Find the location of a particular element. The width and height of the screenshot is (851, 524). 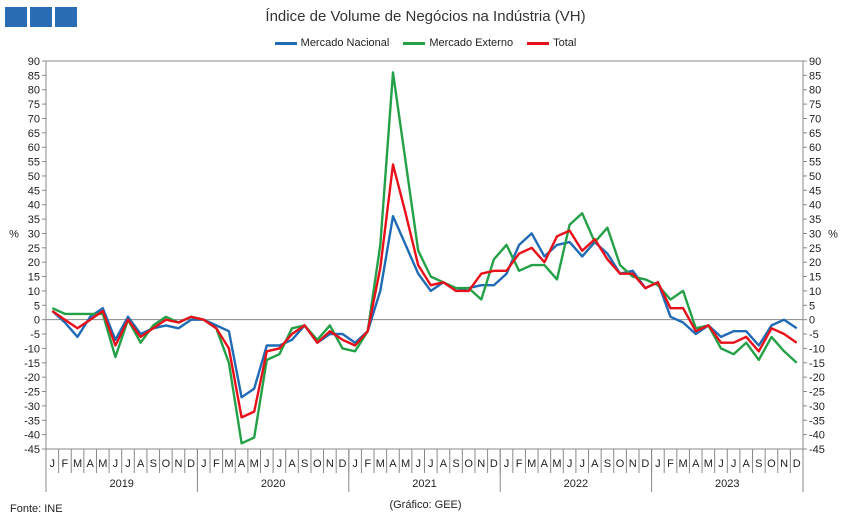

y-tick-label-right: 50 is located at coordinates (815, 177).